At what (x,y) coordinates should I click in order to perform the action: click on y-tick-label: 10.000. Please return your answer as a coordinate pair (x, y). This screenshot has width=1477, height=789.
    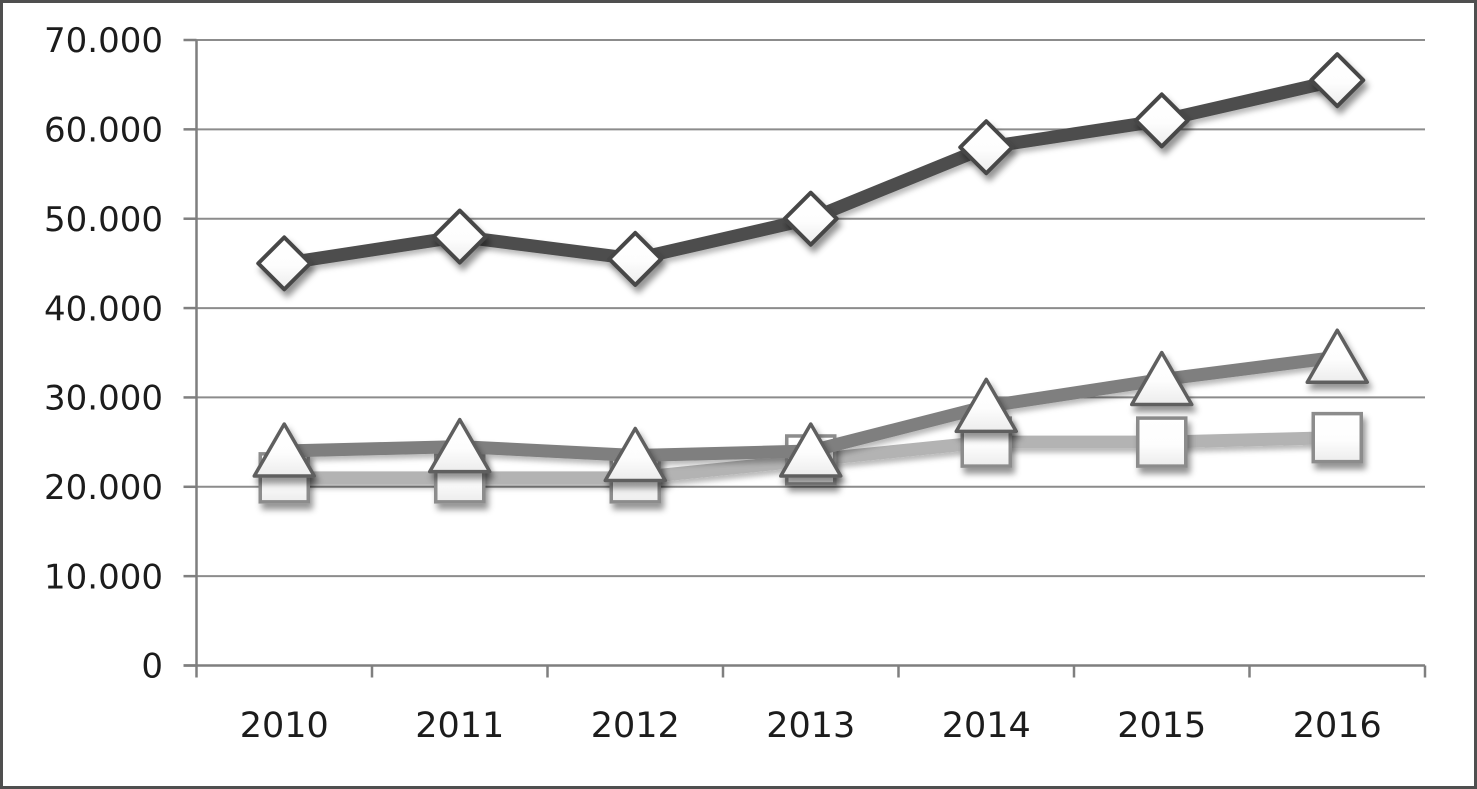
    Looking at the image, I should click on (103, 577).